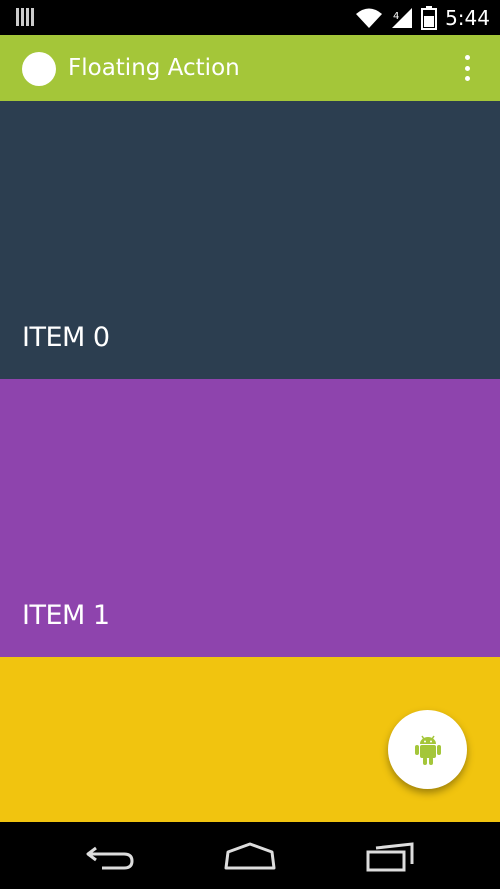 The image size is (500, 889). What do you see at coordinates (467, 17) in the screenshot?
I see `status-time: 5:44` at bounding box center [467, 17].